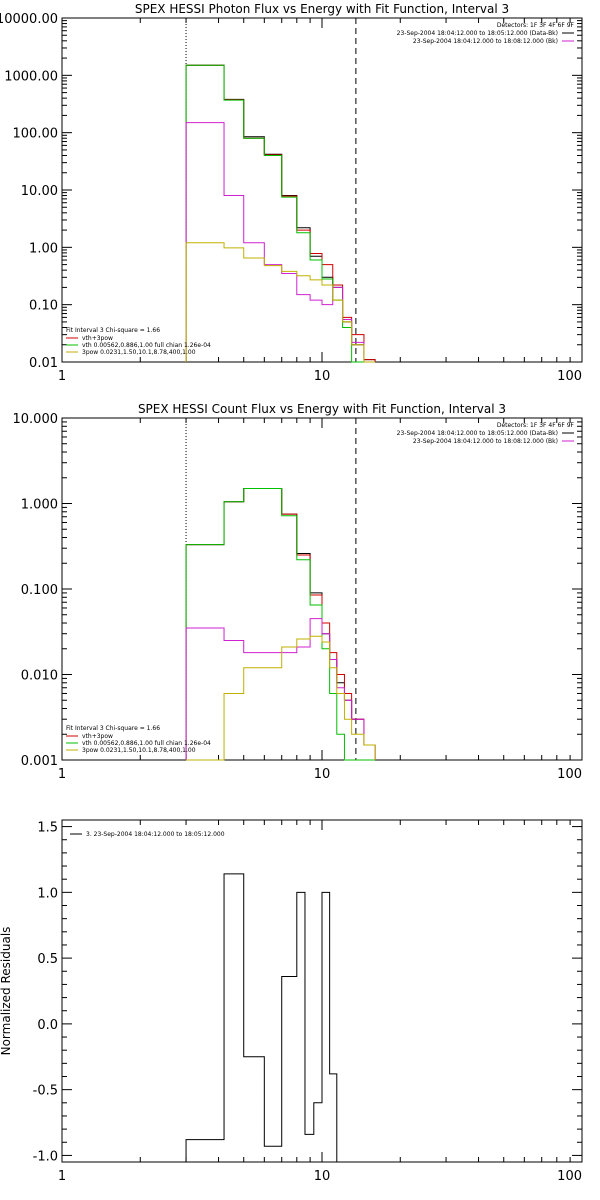 Image resolution: width=600 pixels, height=1200 pixels. Describe the element at coordinates (45, 1091) in the screenshot. I see `y-tick-label: -0.5` at that location.